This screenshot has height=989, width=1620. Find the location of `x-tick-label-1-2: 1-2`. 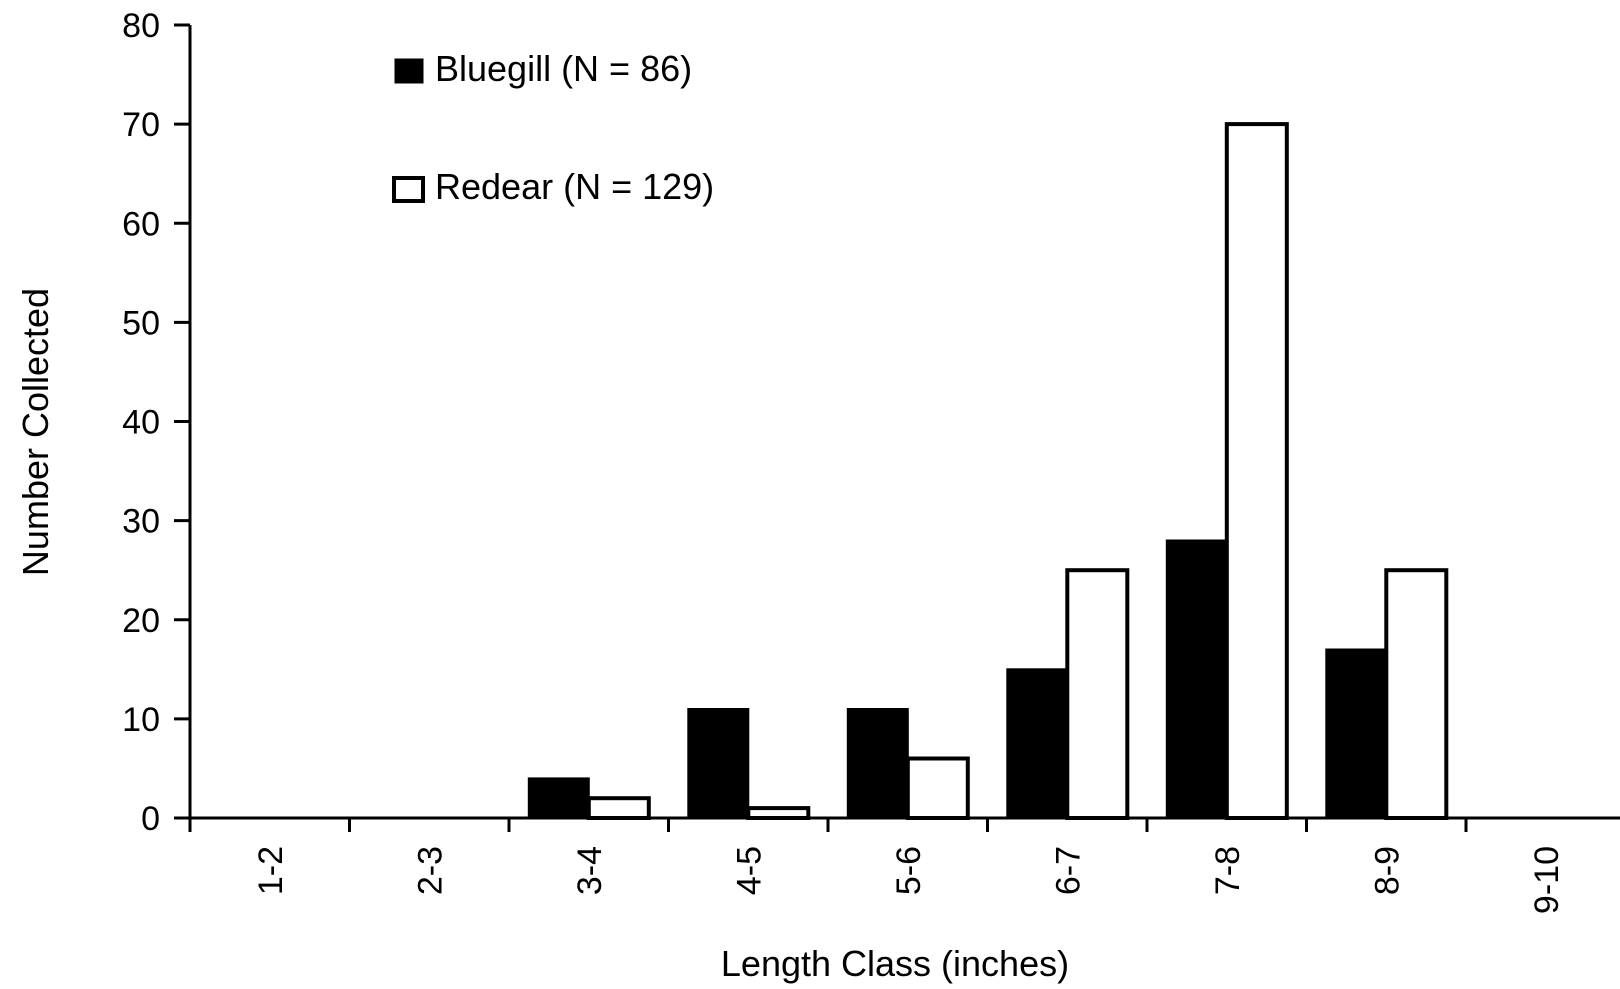

x-tick-label-1-2: 1-2 is located at coordinates (271, 870).